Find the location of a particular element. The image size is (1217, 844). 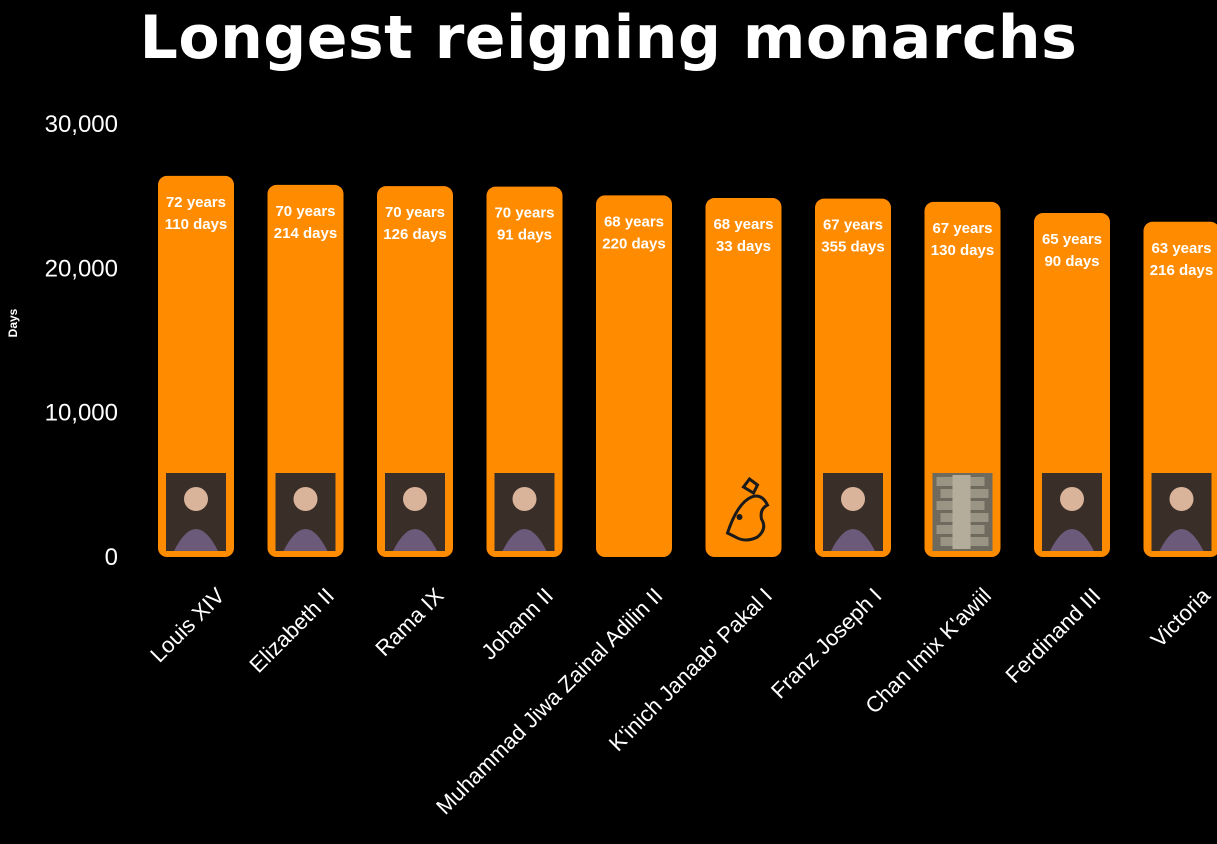

bar-data-label: 72 years is located at coordinates (196, 202).